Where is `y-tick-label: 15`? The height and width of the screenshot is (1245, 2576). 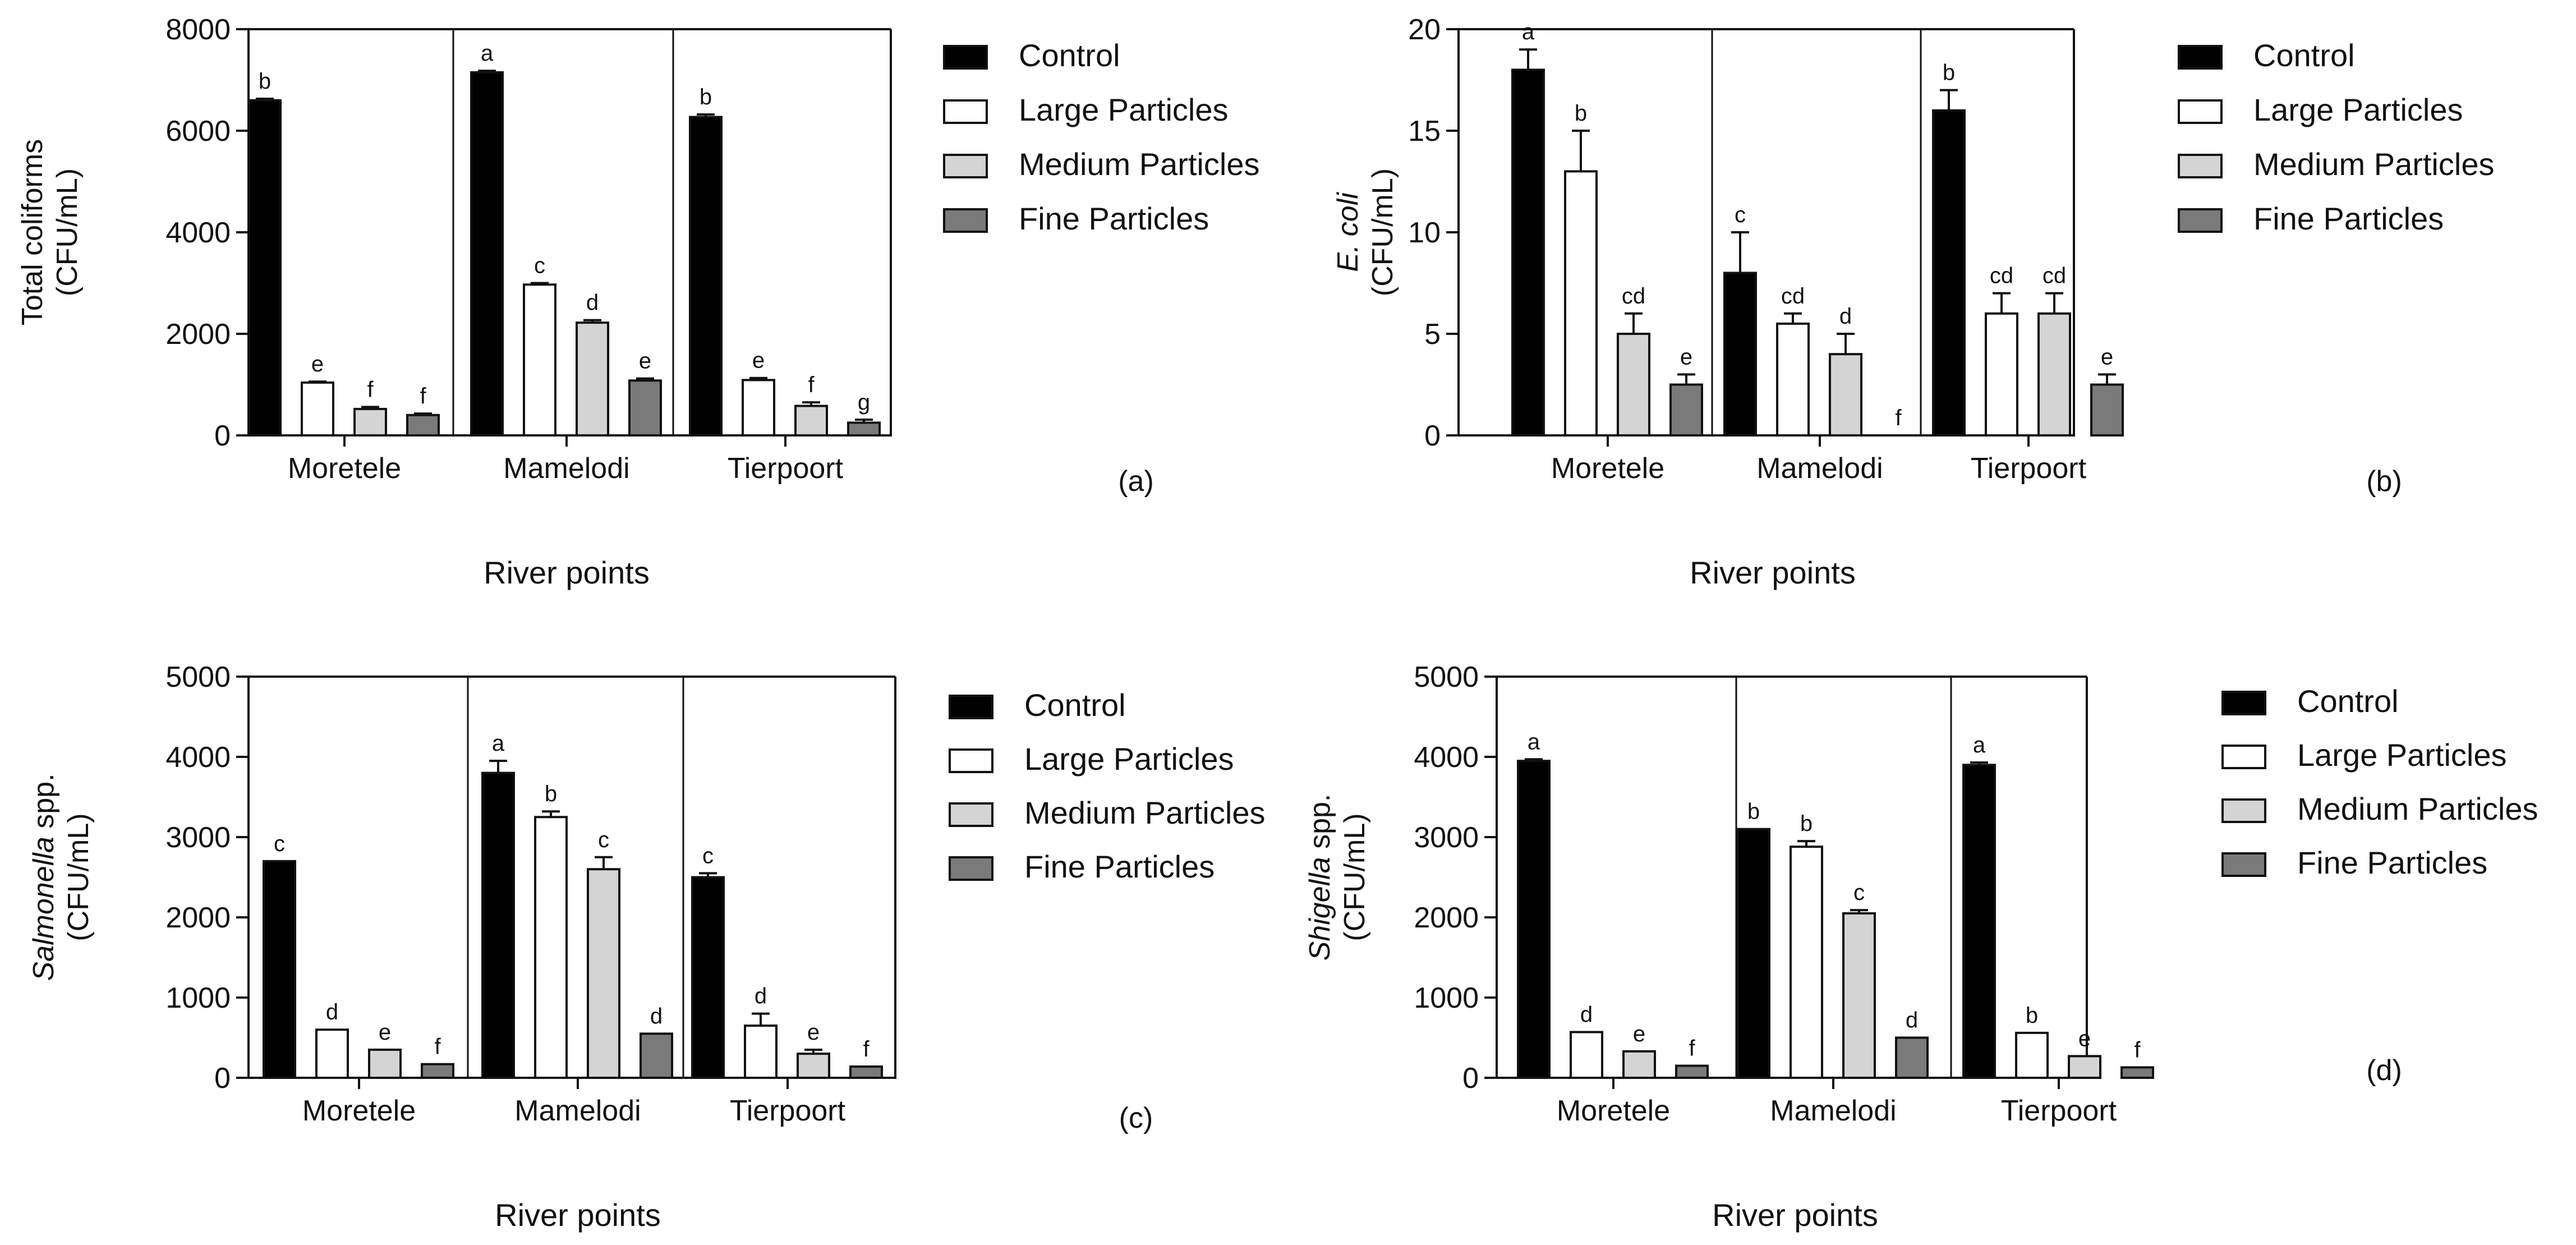
y-tick-label: 15 is located at coordinates (1424, 131).